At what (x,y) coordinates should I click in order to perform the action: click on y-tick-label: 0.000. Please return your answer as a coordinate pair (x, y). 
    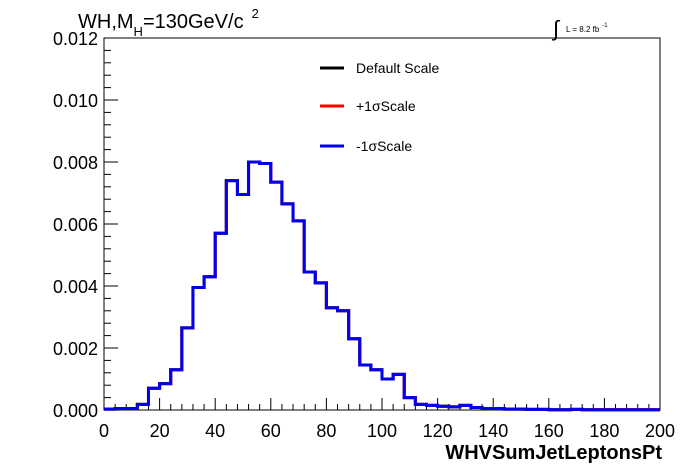
    Looking at the image, I should click on (75, 411).